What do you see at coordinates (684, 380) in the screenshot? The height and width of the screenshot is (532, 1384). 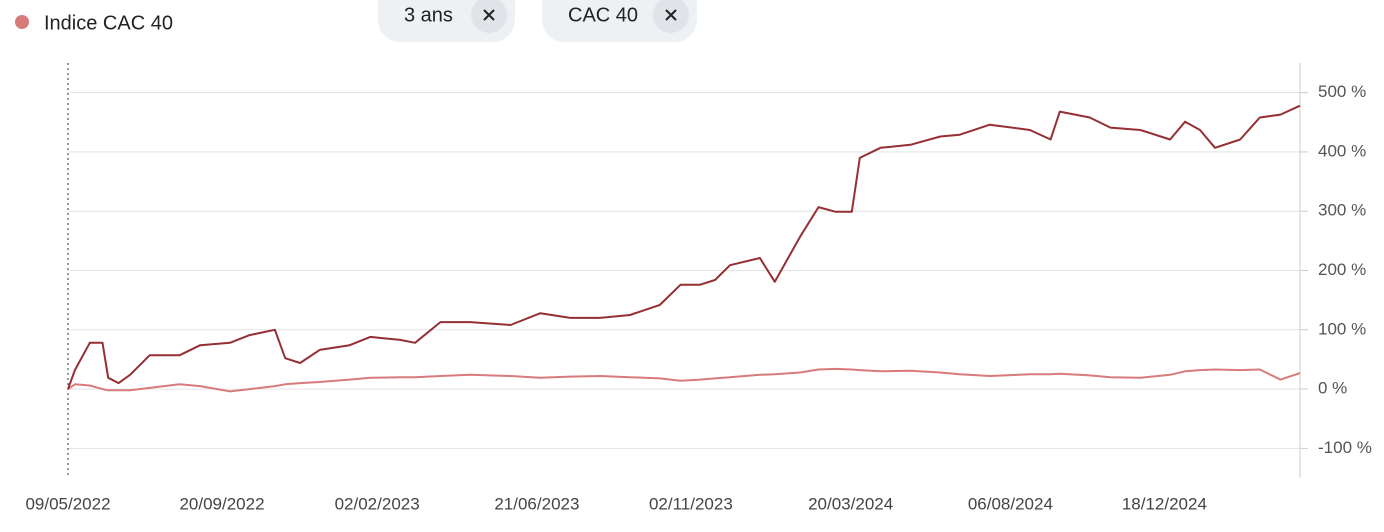 I see `series-line` at bounding box center [684, 380].